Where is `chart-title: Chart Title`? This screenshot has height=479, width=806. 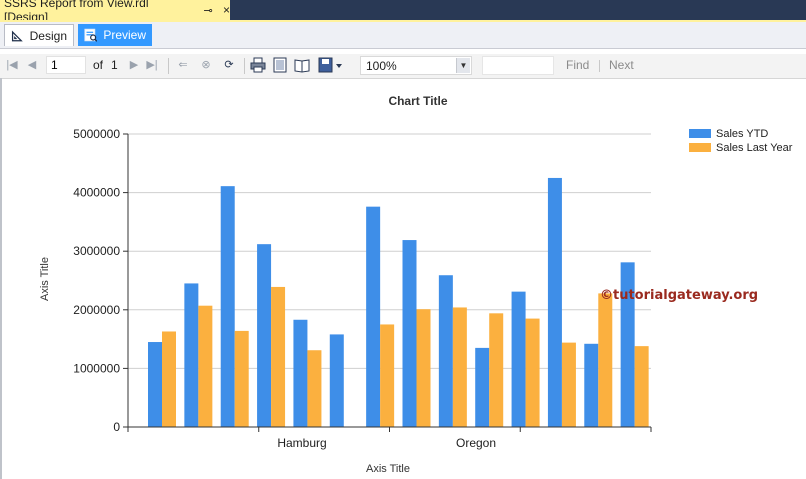
chart-title: Chart Title is located at coordinates (417, 101).